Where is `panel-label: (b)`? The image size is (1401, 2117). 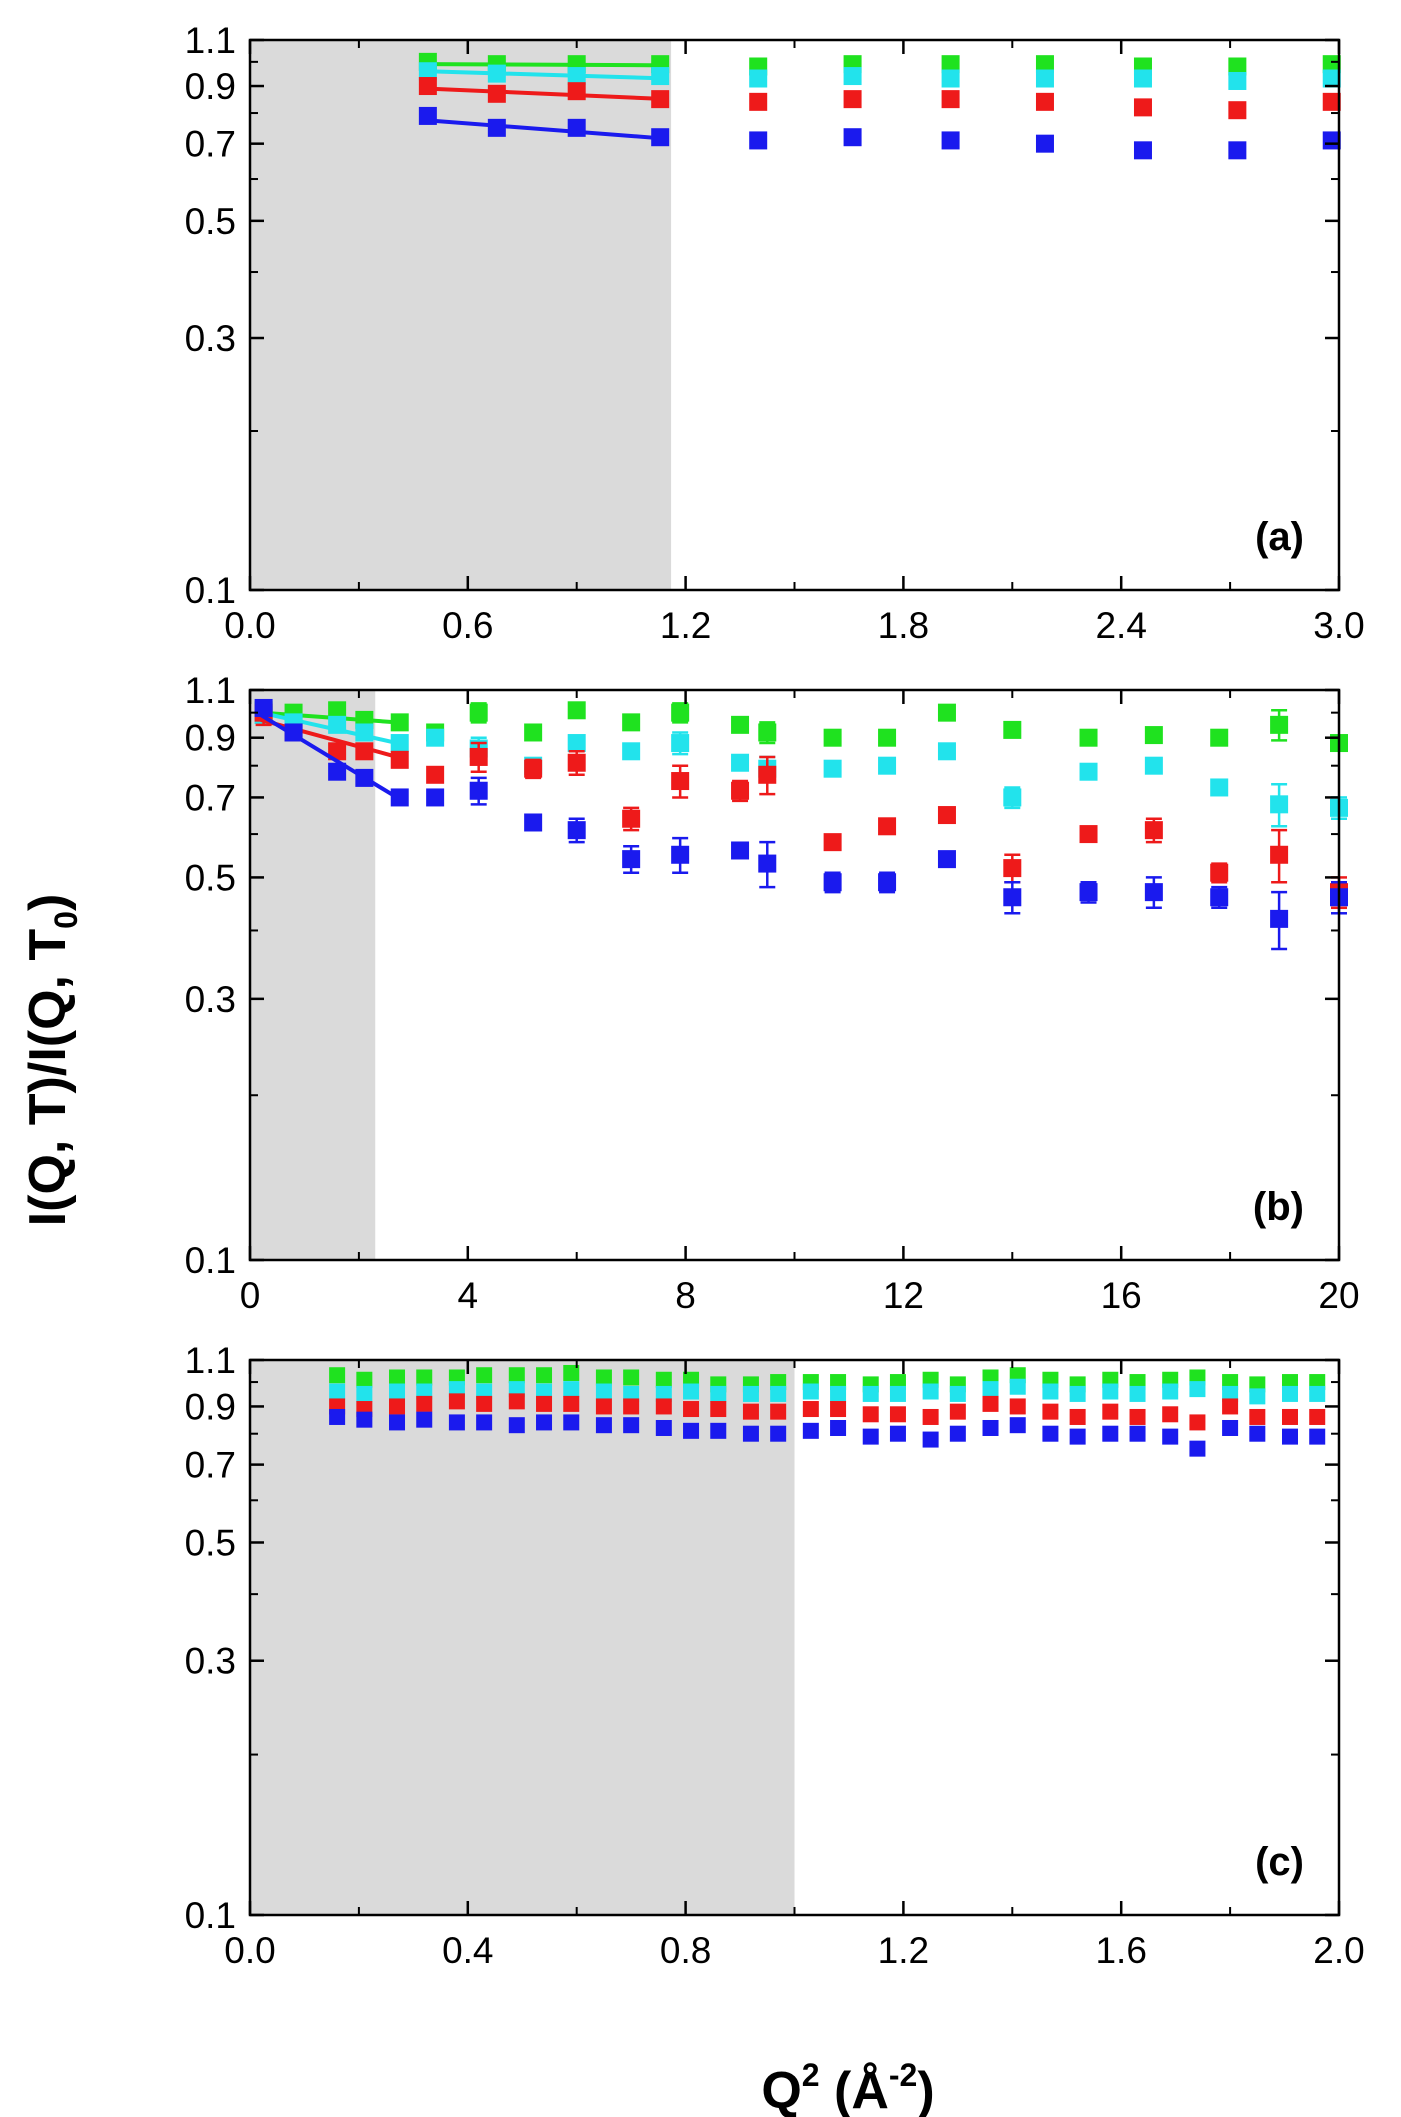
panel-label: (b) is located at coordinates (1278, 1207).